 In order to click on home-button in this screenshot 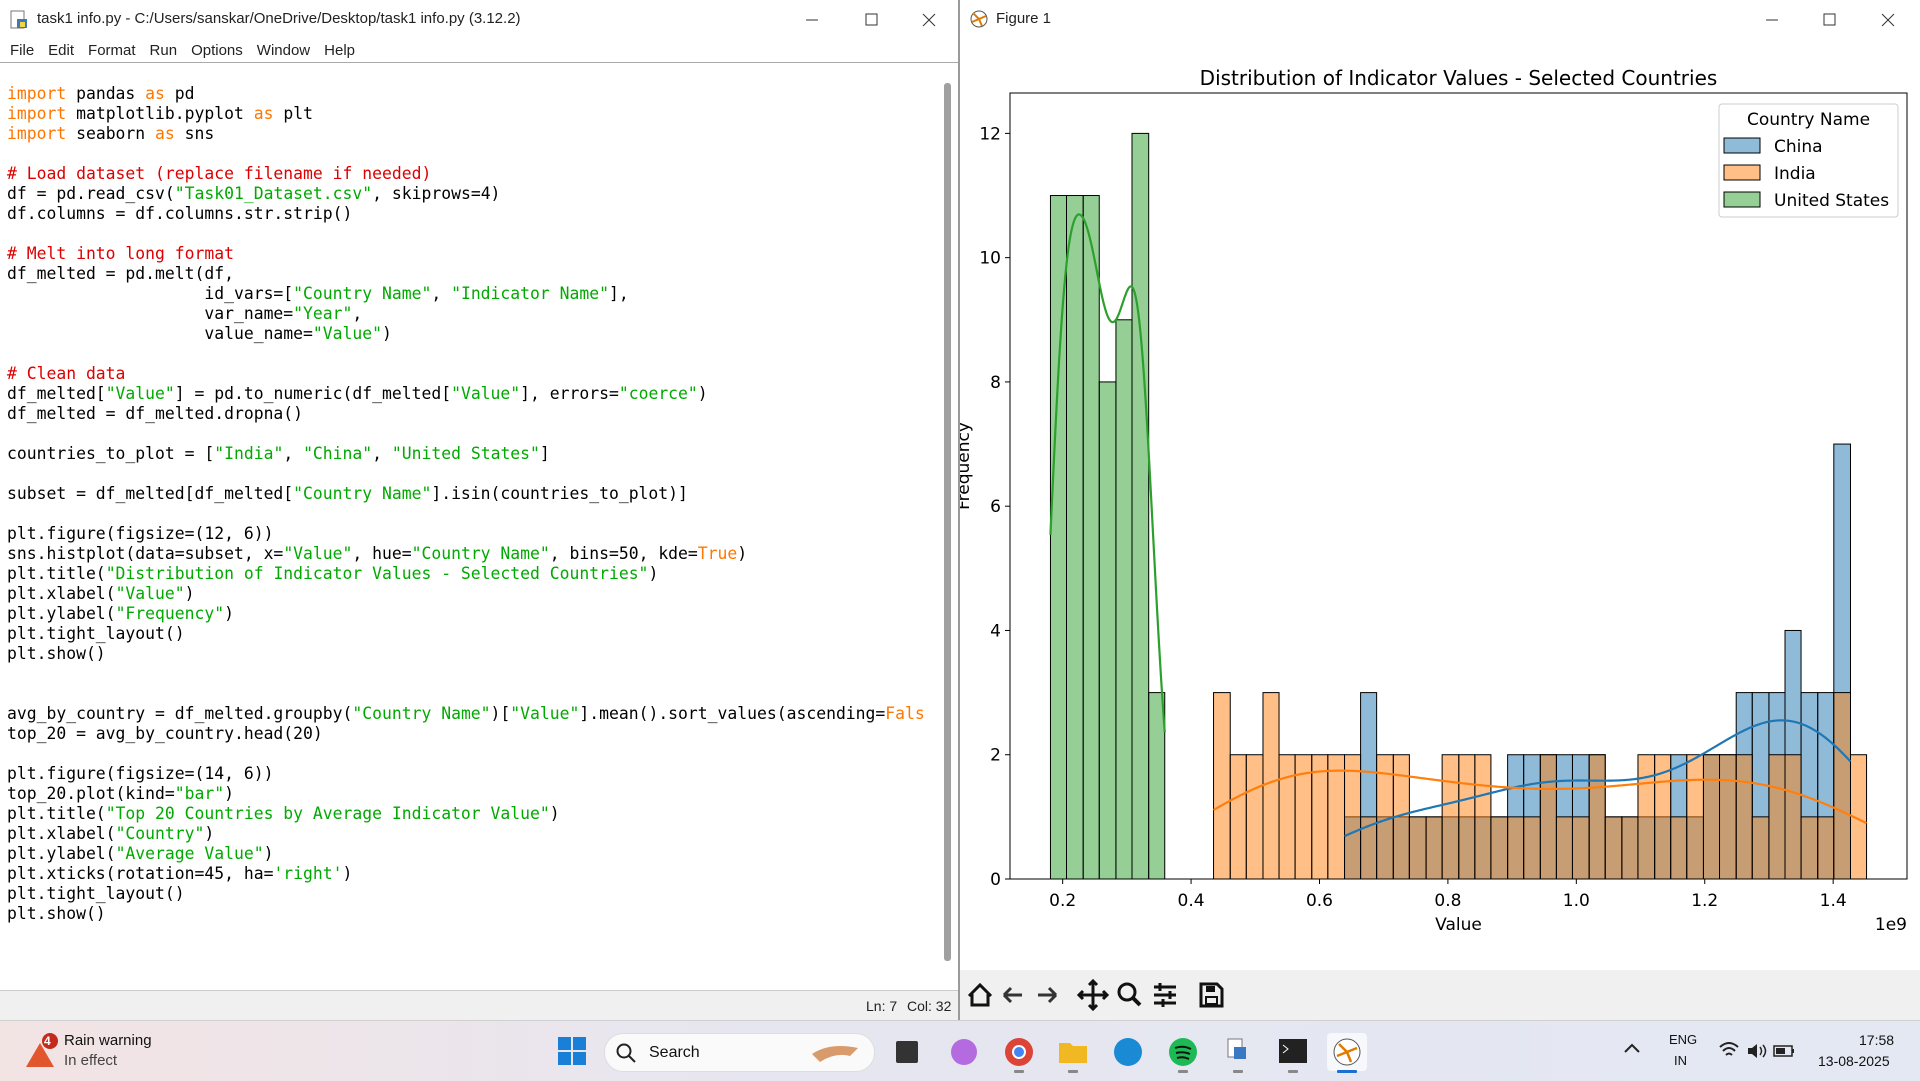, I will do `click(980, 994)`.